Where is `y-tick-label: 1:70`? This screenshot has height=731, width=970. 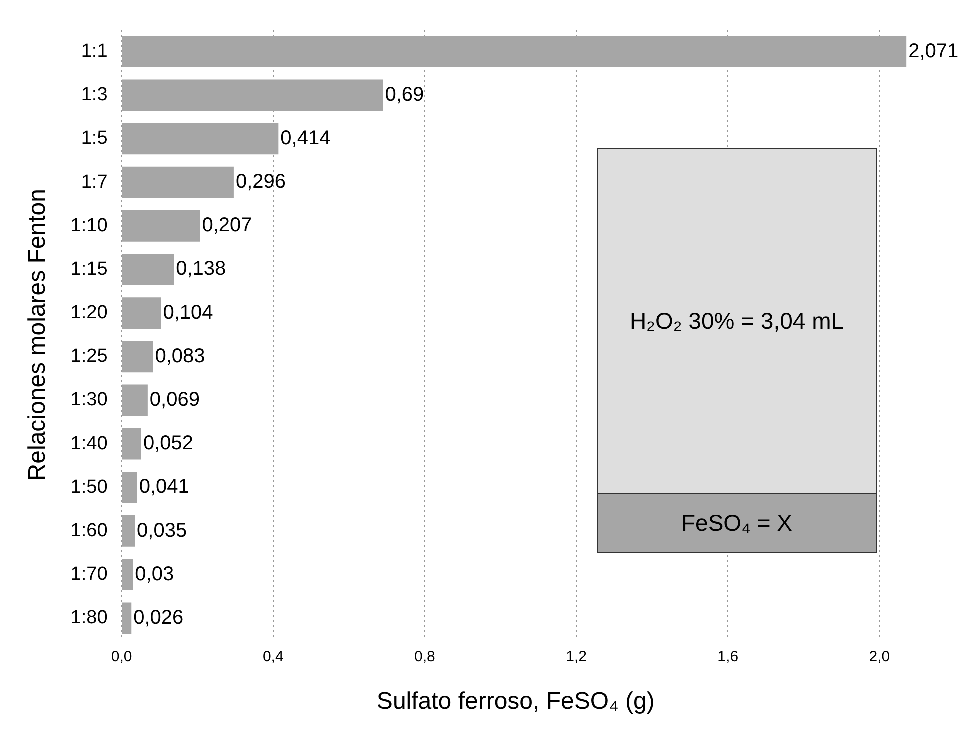
y-tick-label: 1:70 is located at coordinates (89, 575).